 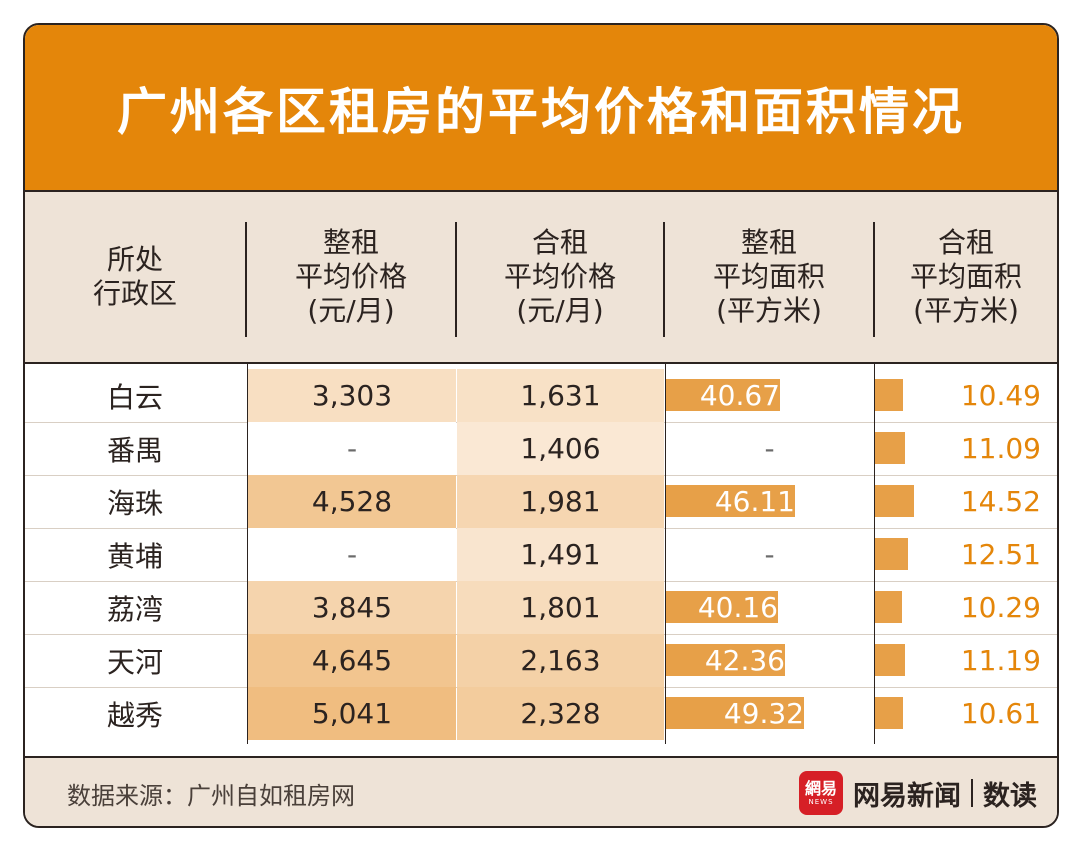 What do you see at coordinates (352, 501) in the screenshot?
I see `cell-whole-price: 4,528` at bounding box center [352, 501].